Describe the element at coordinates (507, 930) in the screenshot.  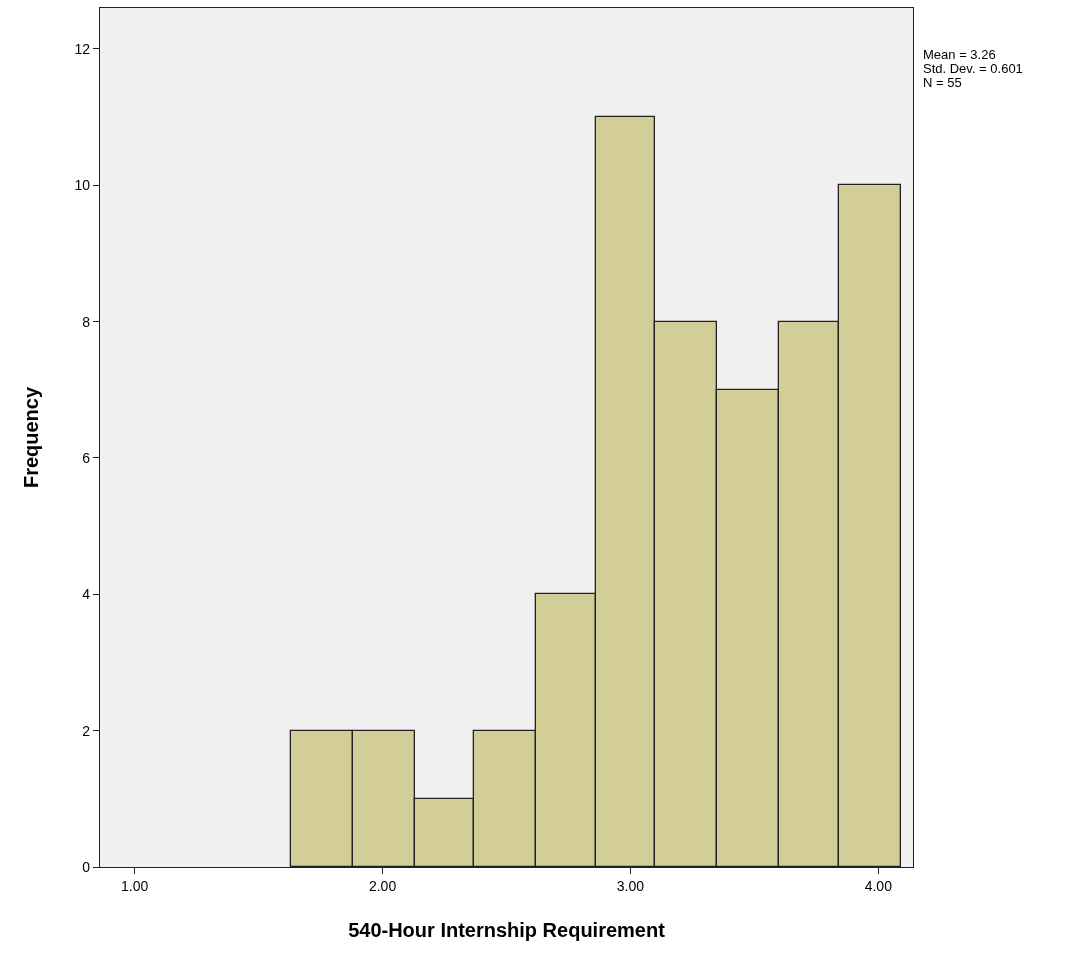
I see `x-axis-title: 540-Hour Internship Requirement` at that location.